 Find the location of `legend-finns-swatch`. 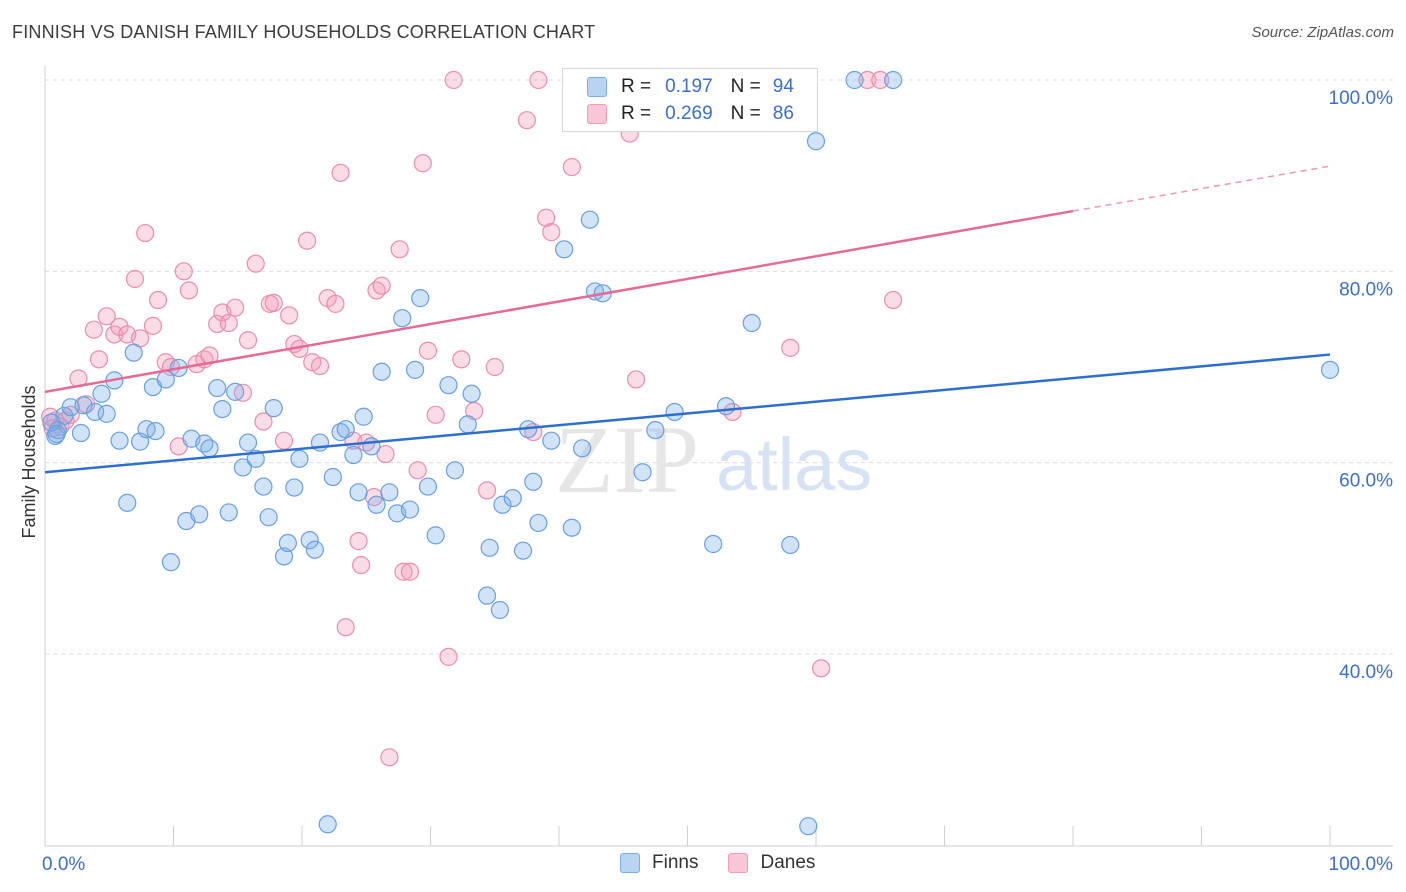

legend-finns-swatch is located at coordinates (630, 863).